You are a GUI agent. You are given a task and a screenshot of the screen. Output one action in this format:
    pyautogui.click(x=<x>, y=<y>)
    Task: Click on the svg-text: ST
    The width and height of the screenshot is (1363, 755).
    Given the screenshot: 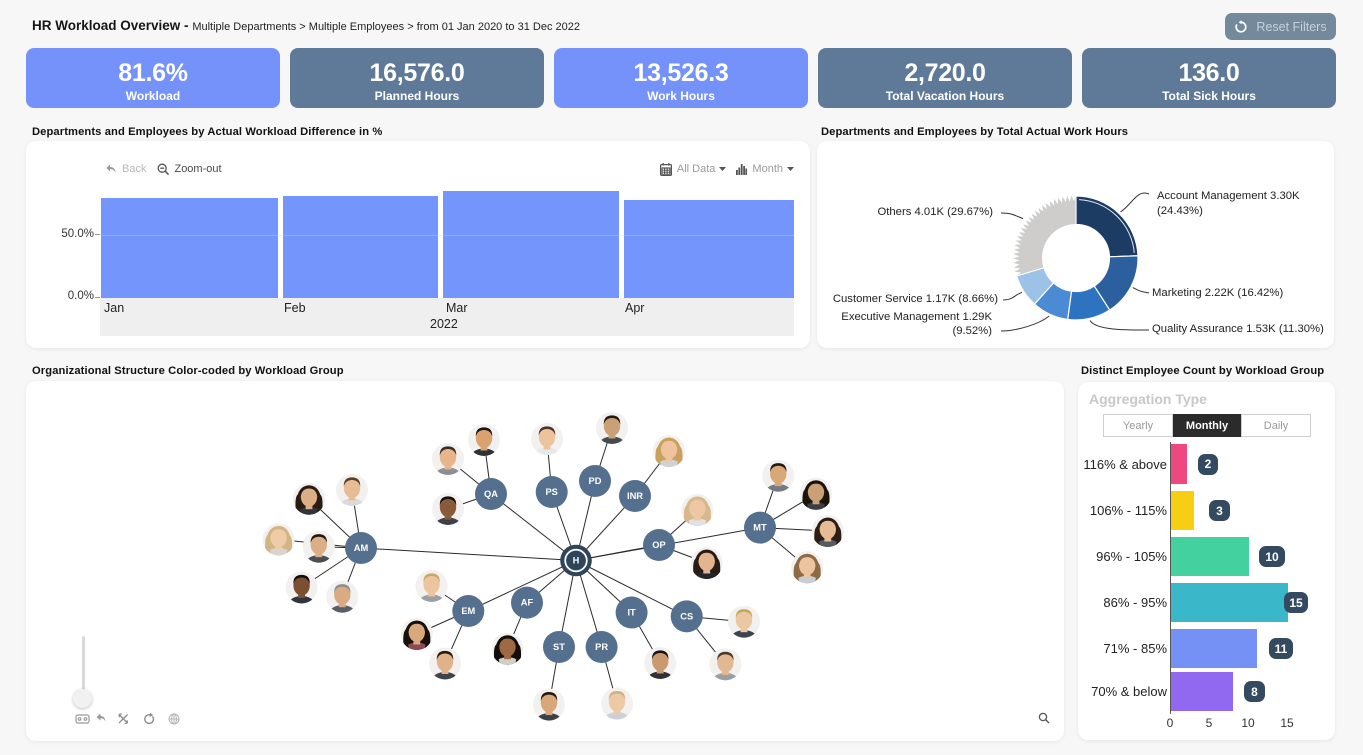 What is the action you would take?
    pyautogui.click(x=559, y=647)
    